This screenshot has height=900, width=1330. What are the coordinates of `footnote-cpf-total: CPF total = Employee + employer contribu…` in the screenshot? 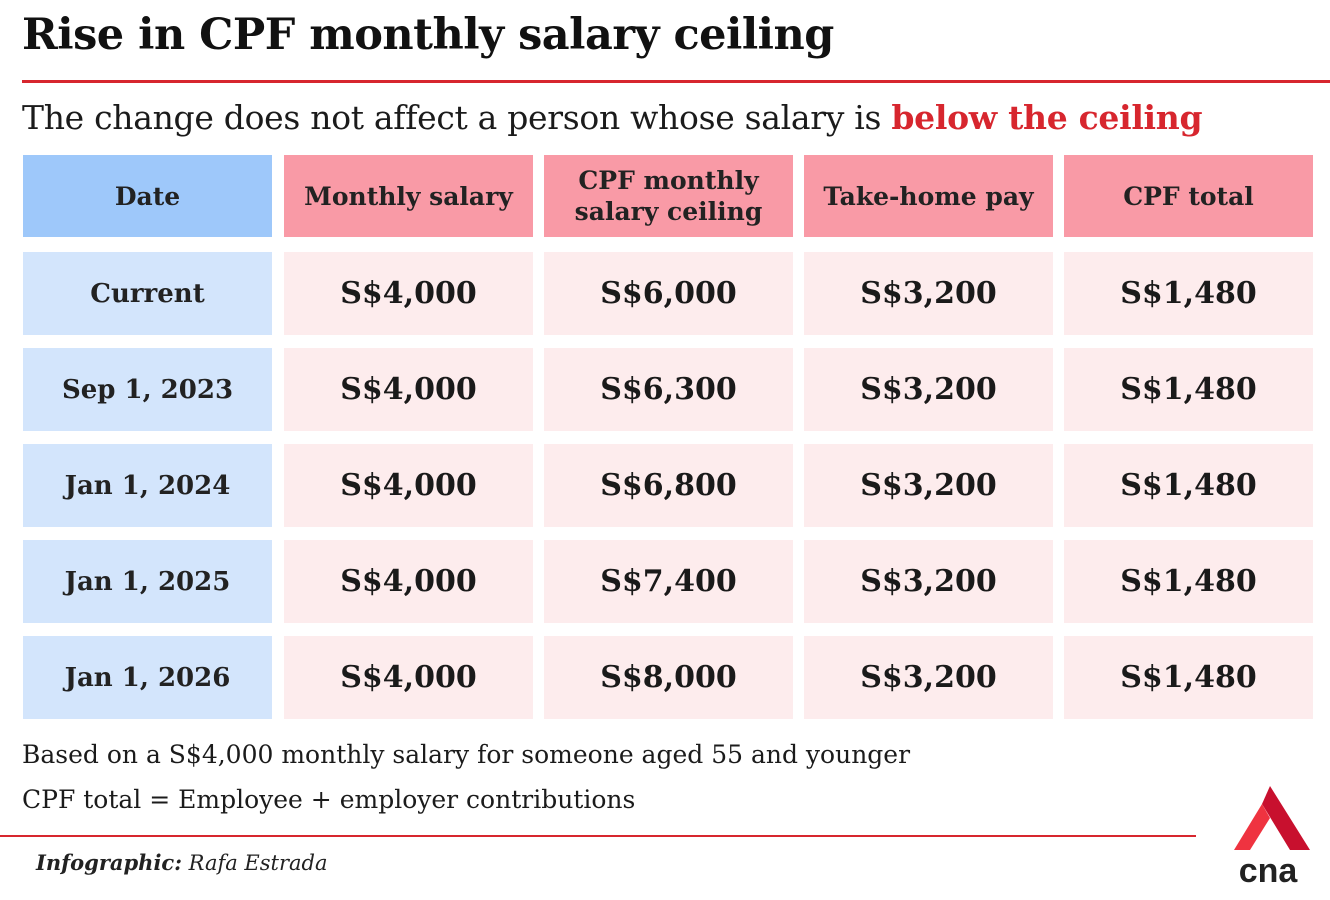 It's located at (329, 799).